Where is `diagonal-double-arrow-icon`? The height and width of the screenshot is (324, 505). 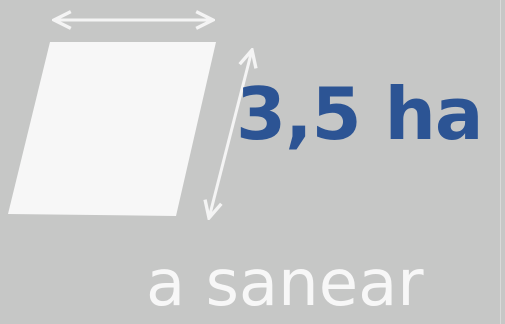 diagonal-double-arrow-icon is located at coordinates (230, 134).